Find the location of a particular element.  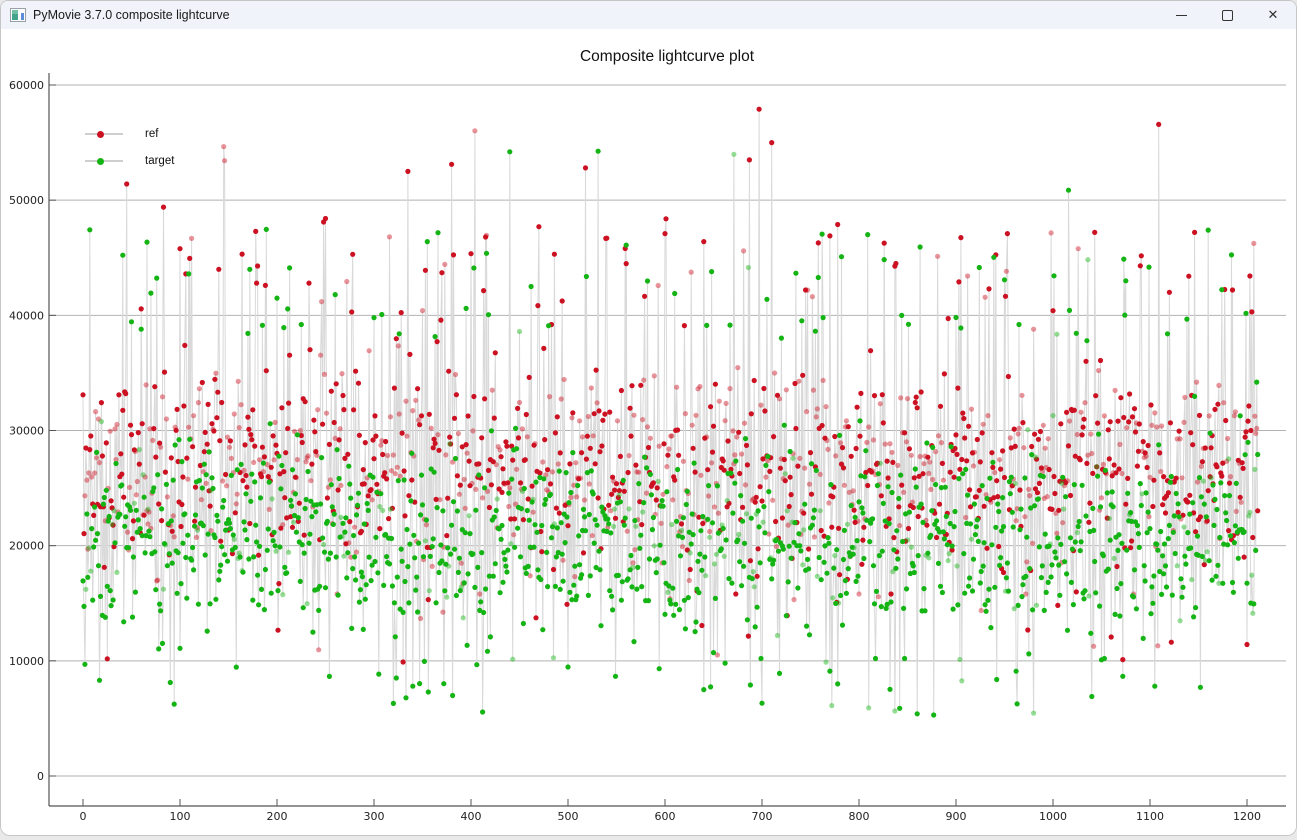

svg-text: 1200 is located at coordinates (1247, 816).